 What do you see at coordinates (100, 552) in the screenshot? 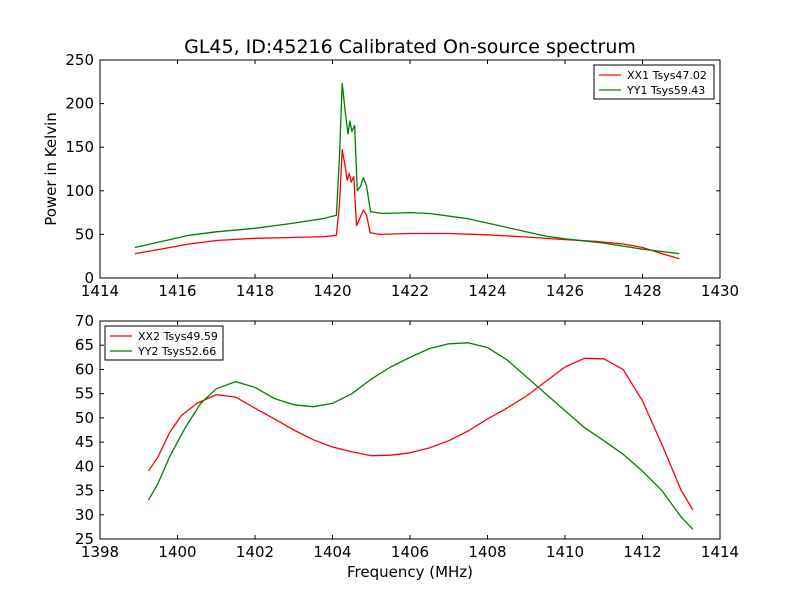
I see `x-tick-label: 1398` at bounding box center [100, 552].